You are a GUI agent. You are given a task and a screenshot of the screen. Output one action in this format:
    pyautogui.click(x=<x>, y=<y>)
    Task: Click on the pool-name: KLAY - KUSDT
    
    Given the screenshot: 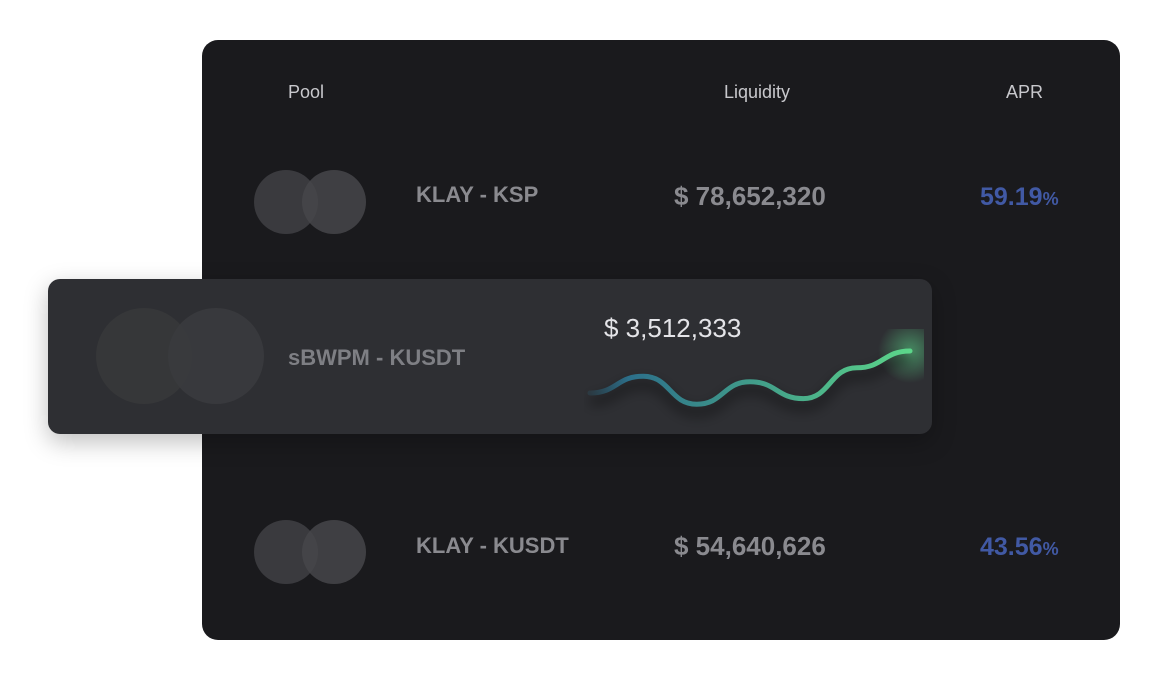 What is the action you would take?
    pyautogui.click(x=492, y=545)
    